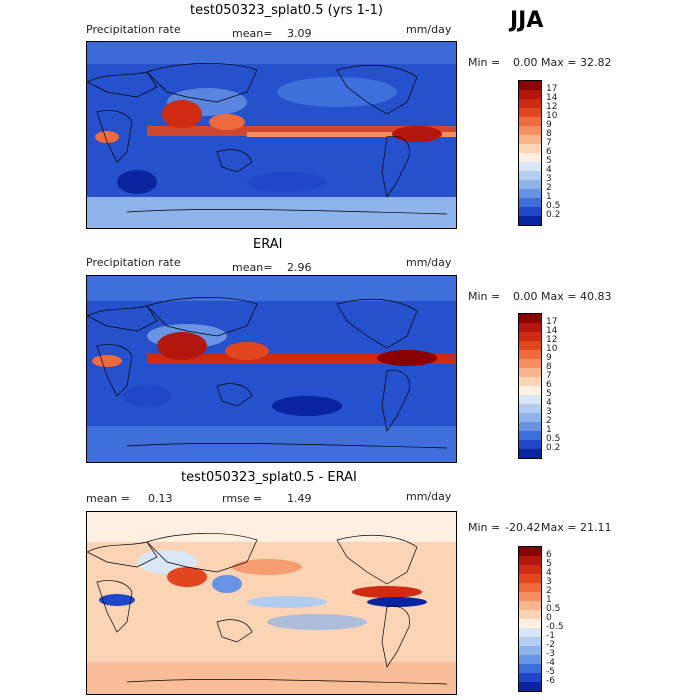  Describe the element at coordinates (596, 62) in the screenshot. I see `panel1-max-value: 32.82` at that location.